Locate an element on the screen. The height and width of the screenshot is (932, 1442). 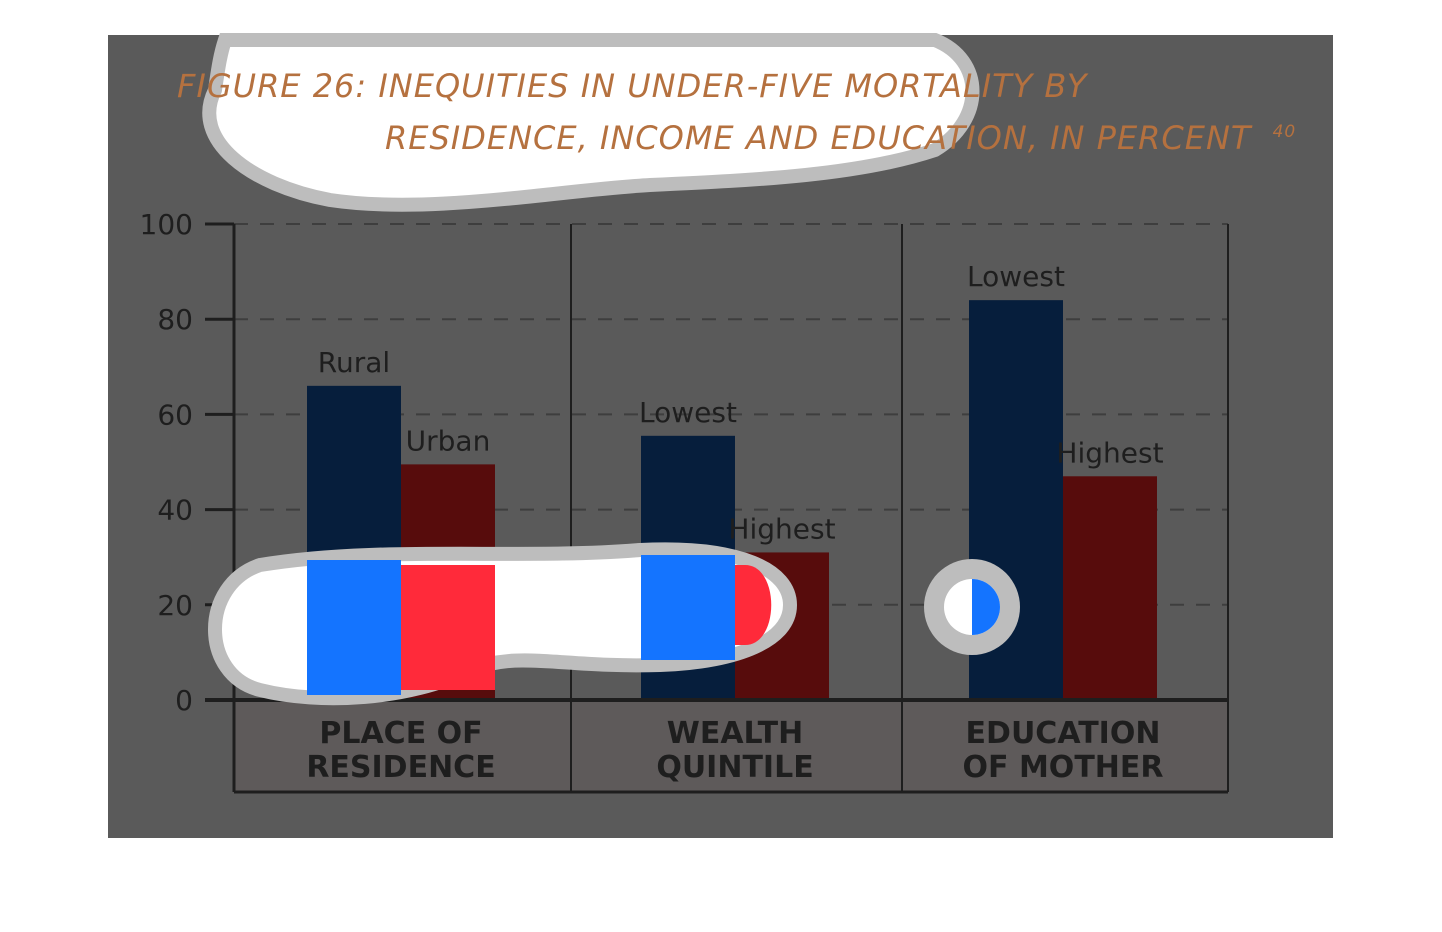
y-tick-label: 80 is located at coordinates (175, 319).